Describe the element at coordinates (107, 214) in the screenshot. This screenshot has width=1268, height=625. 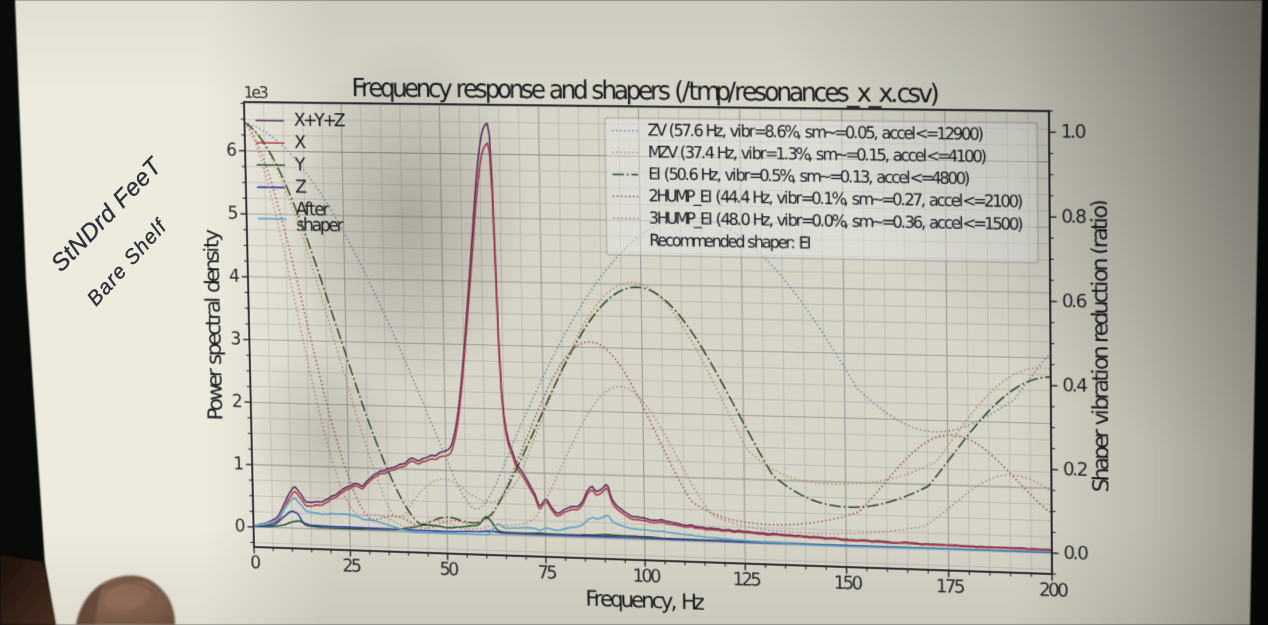
I see `svg-text: StNDrd FeeT` at that location.